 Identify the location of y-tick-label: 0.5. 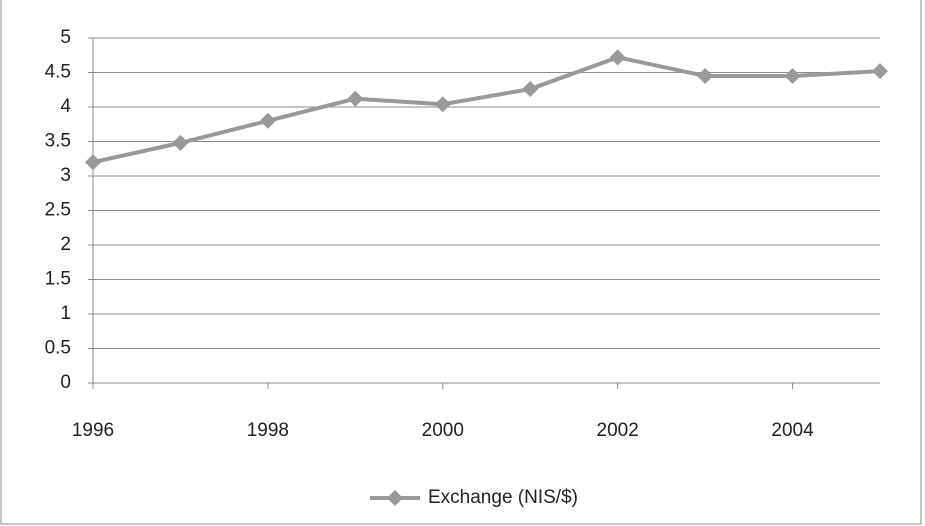
(58, 348).